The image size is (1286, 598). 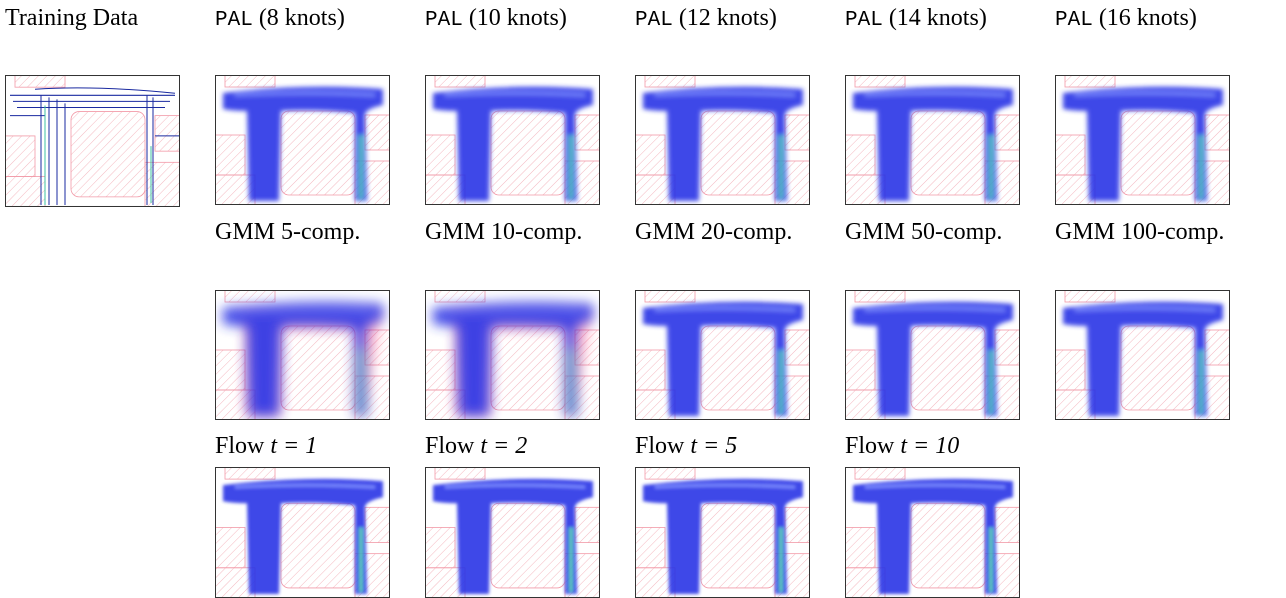 What do you see at coordinates (92, 141) in the screenshot?
I see `training-image` at bounding box center [92, 141].